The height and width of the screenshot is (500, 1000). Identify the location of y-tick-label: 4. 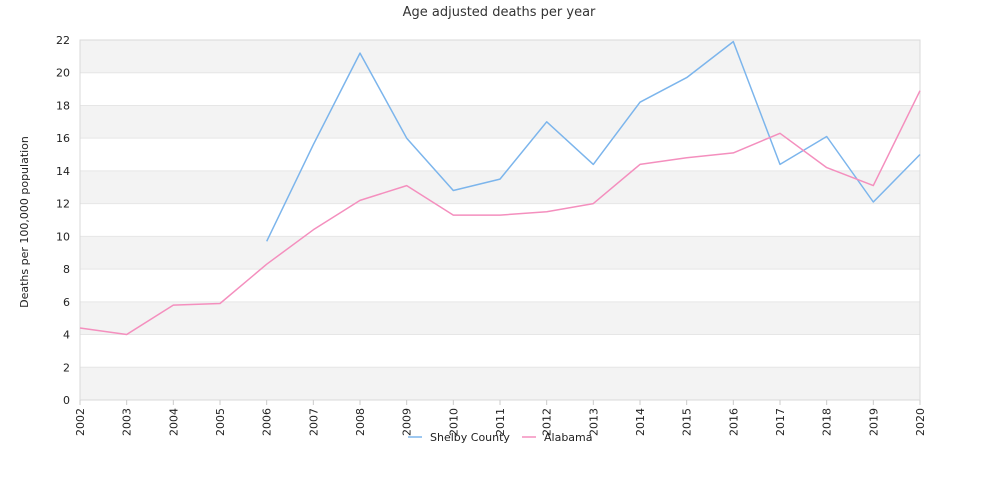
(66, 335).